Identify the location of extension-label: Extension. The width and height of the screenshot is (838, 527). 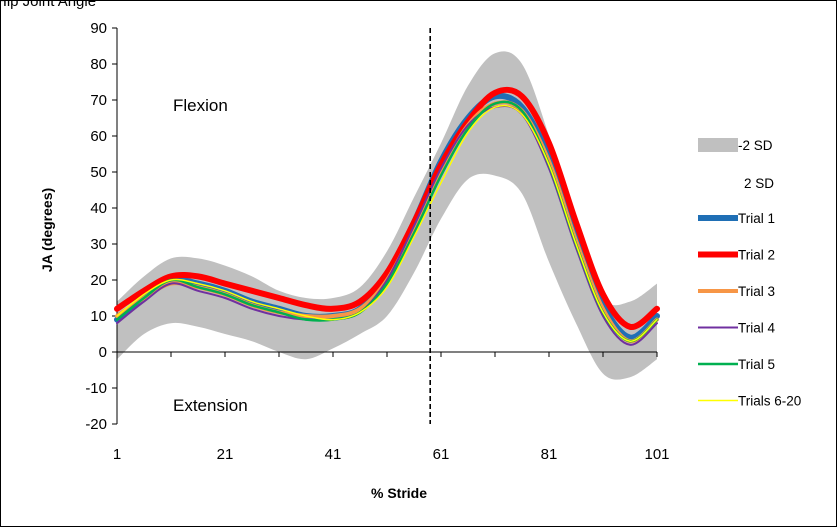
(210, 405).